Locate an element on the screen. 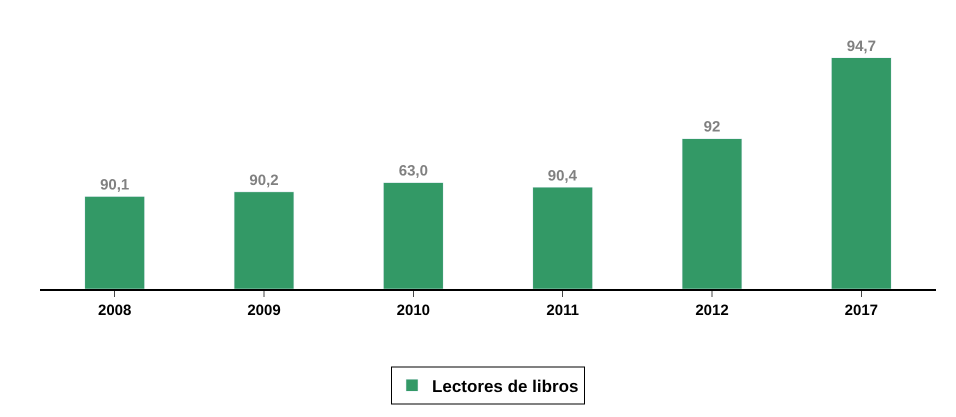 Image resolution: width=956 pixels, height=417 pixels. x-tick-label: 2009 is located at coordinates (264, 310).